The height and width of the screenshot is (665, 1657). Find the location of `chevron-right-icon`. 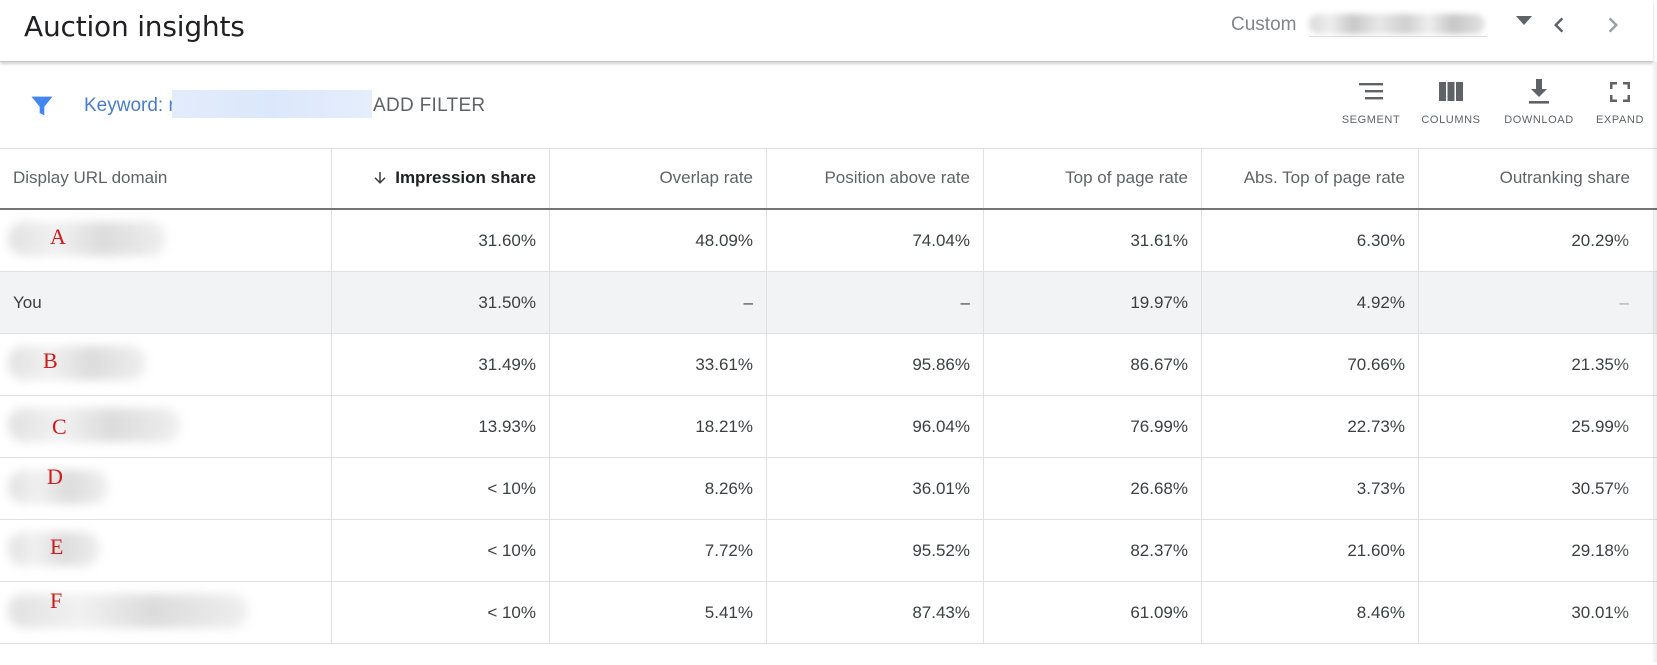

chevron-right-icon is located at coordinates (1613, 25).